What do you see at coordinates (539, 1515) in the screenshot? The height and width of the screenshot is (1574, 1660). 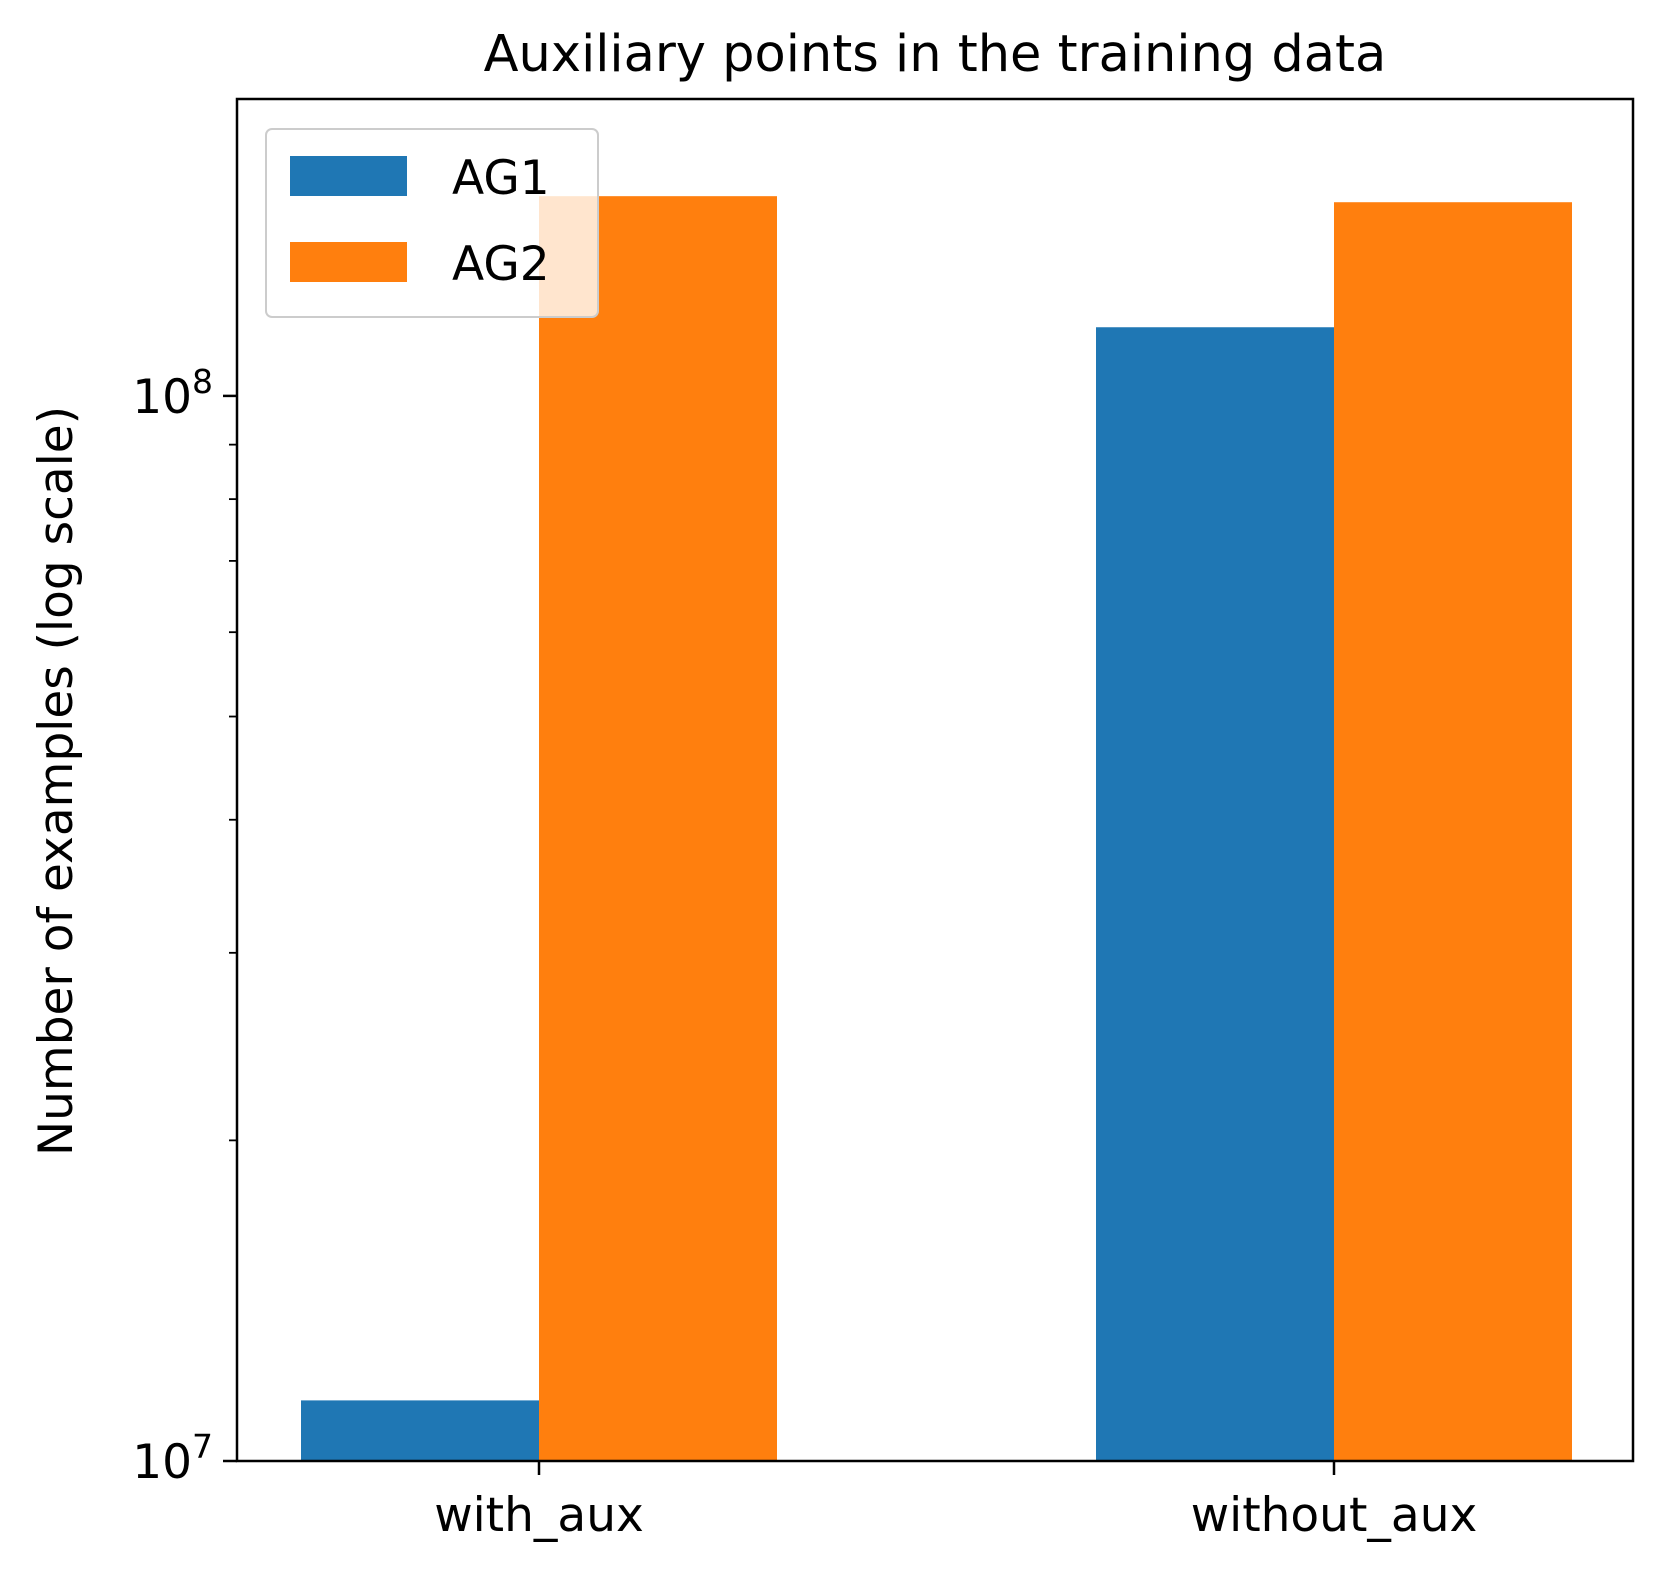 I see `x-tick-label: with_aux` at bounding box center [539, 1515].